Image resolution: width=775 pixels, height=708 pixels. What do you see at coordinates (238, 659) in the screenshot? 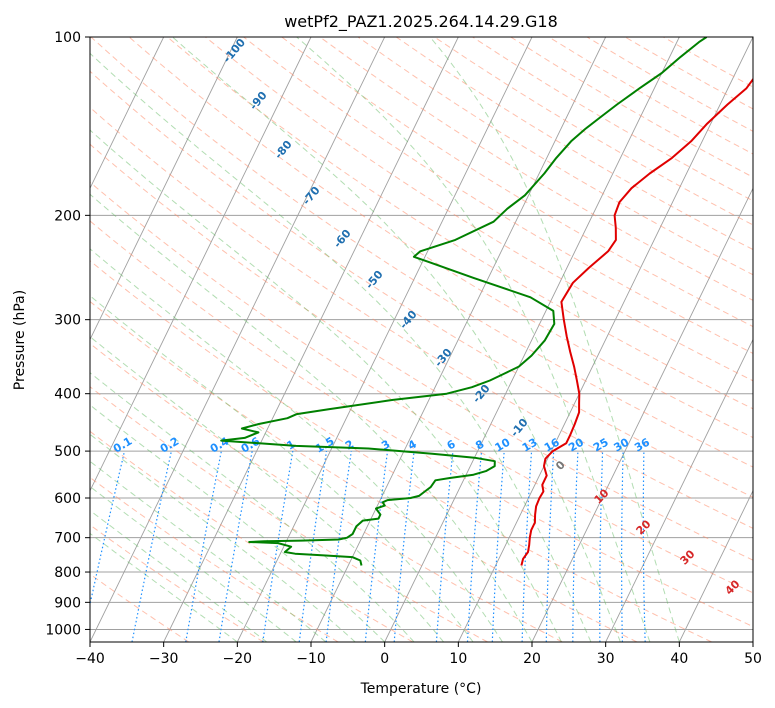
I see `x-tick-label: −20` at bounding box center [238, 659].